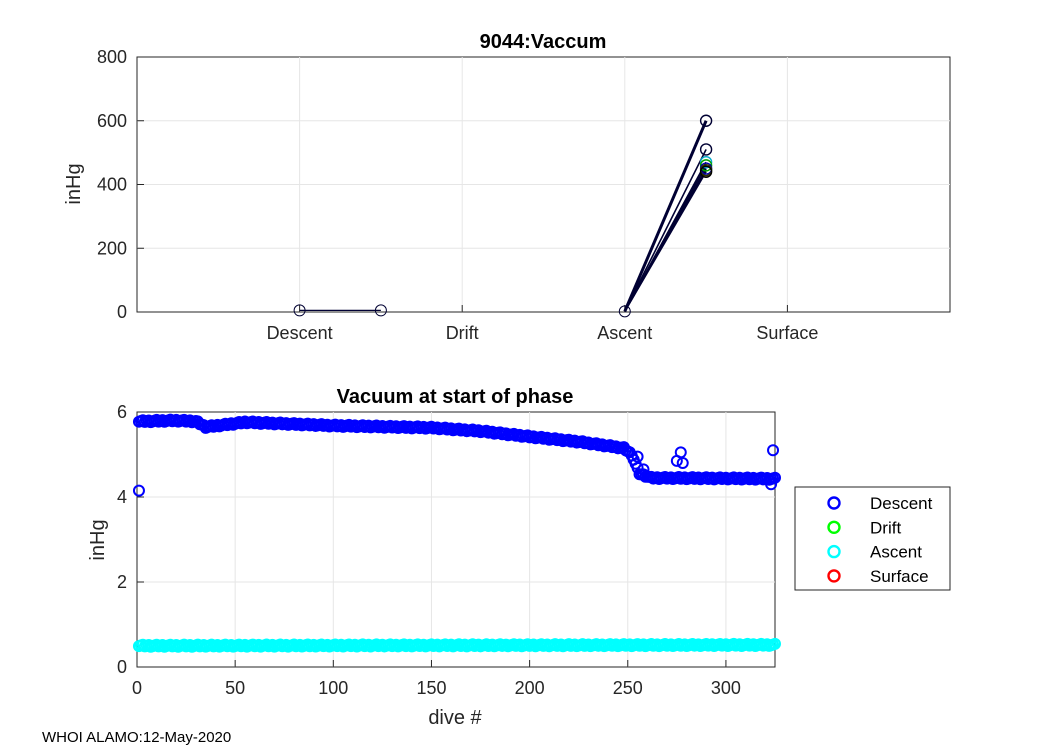 The height and width of the screenshot is (750, 1050). What do you see at coordinates (122, 412) in the screenshot?
I see `bottom-y-tick-label: 6` at bounding box center [122, 412].